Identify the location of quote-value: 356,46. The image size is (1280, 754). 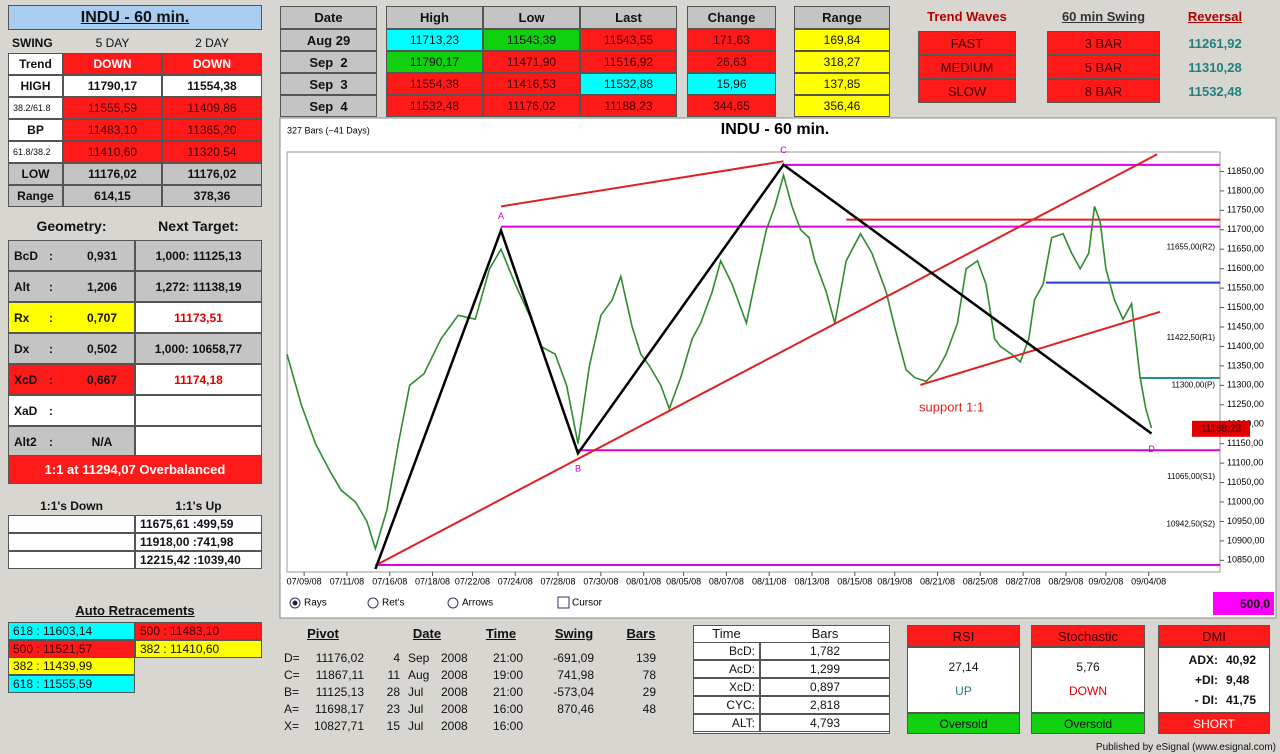
(842, 106).